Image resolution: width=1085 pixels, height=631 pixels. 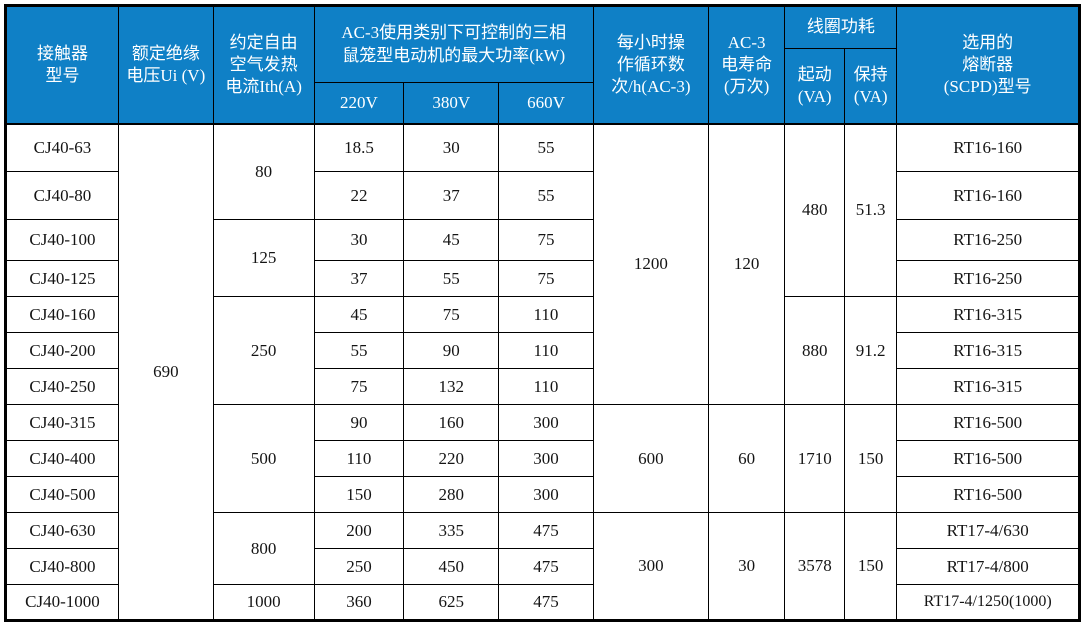 What do you see at coordinates (746, 566) in the screenshot?
I see `cell-life-group: 30` at bounding box center [746, 566].